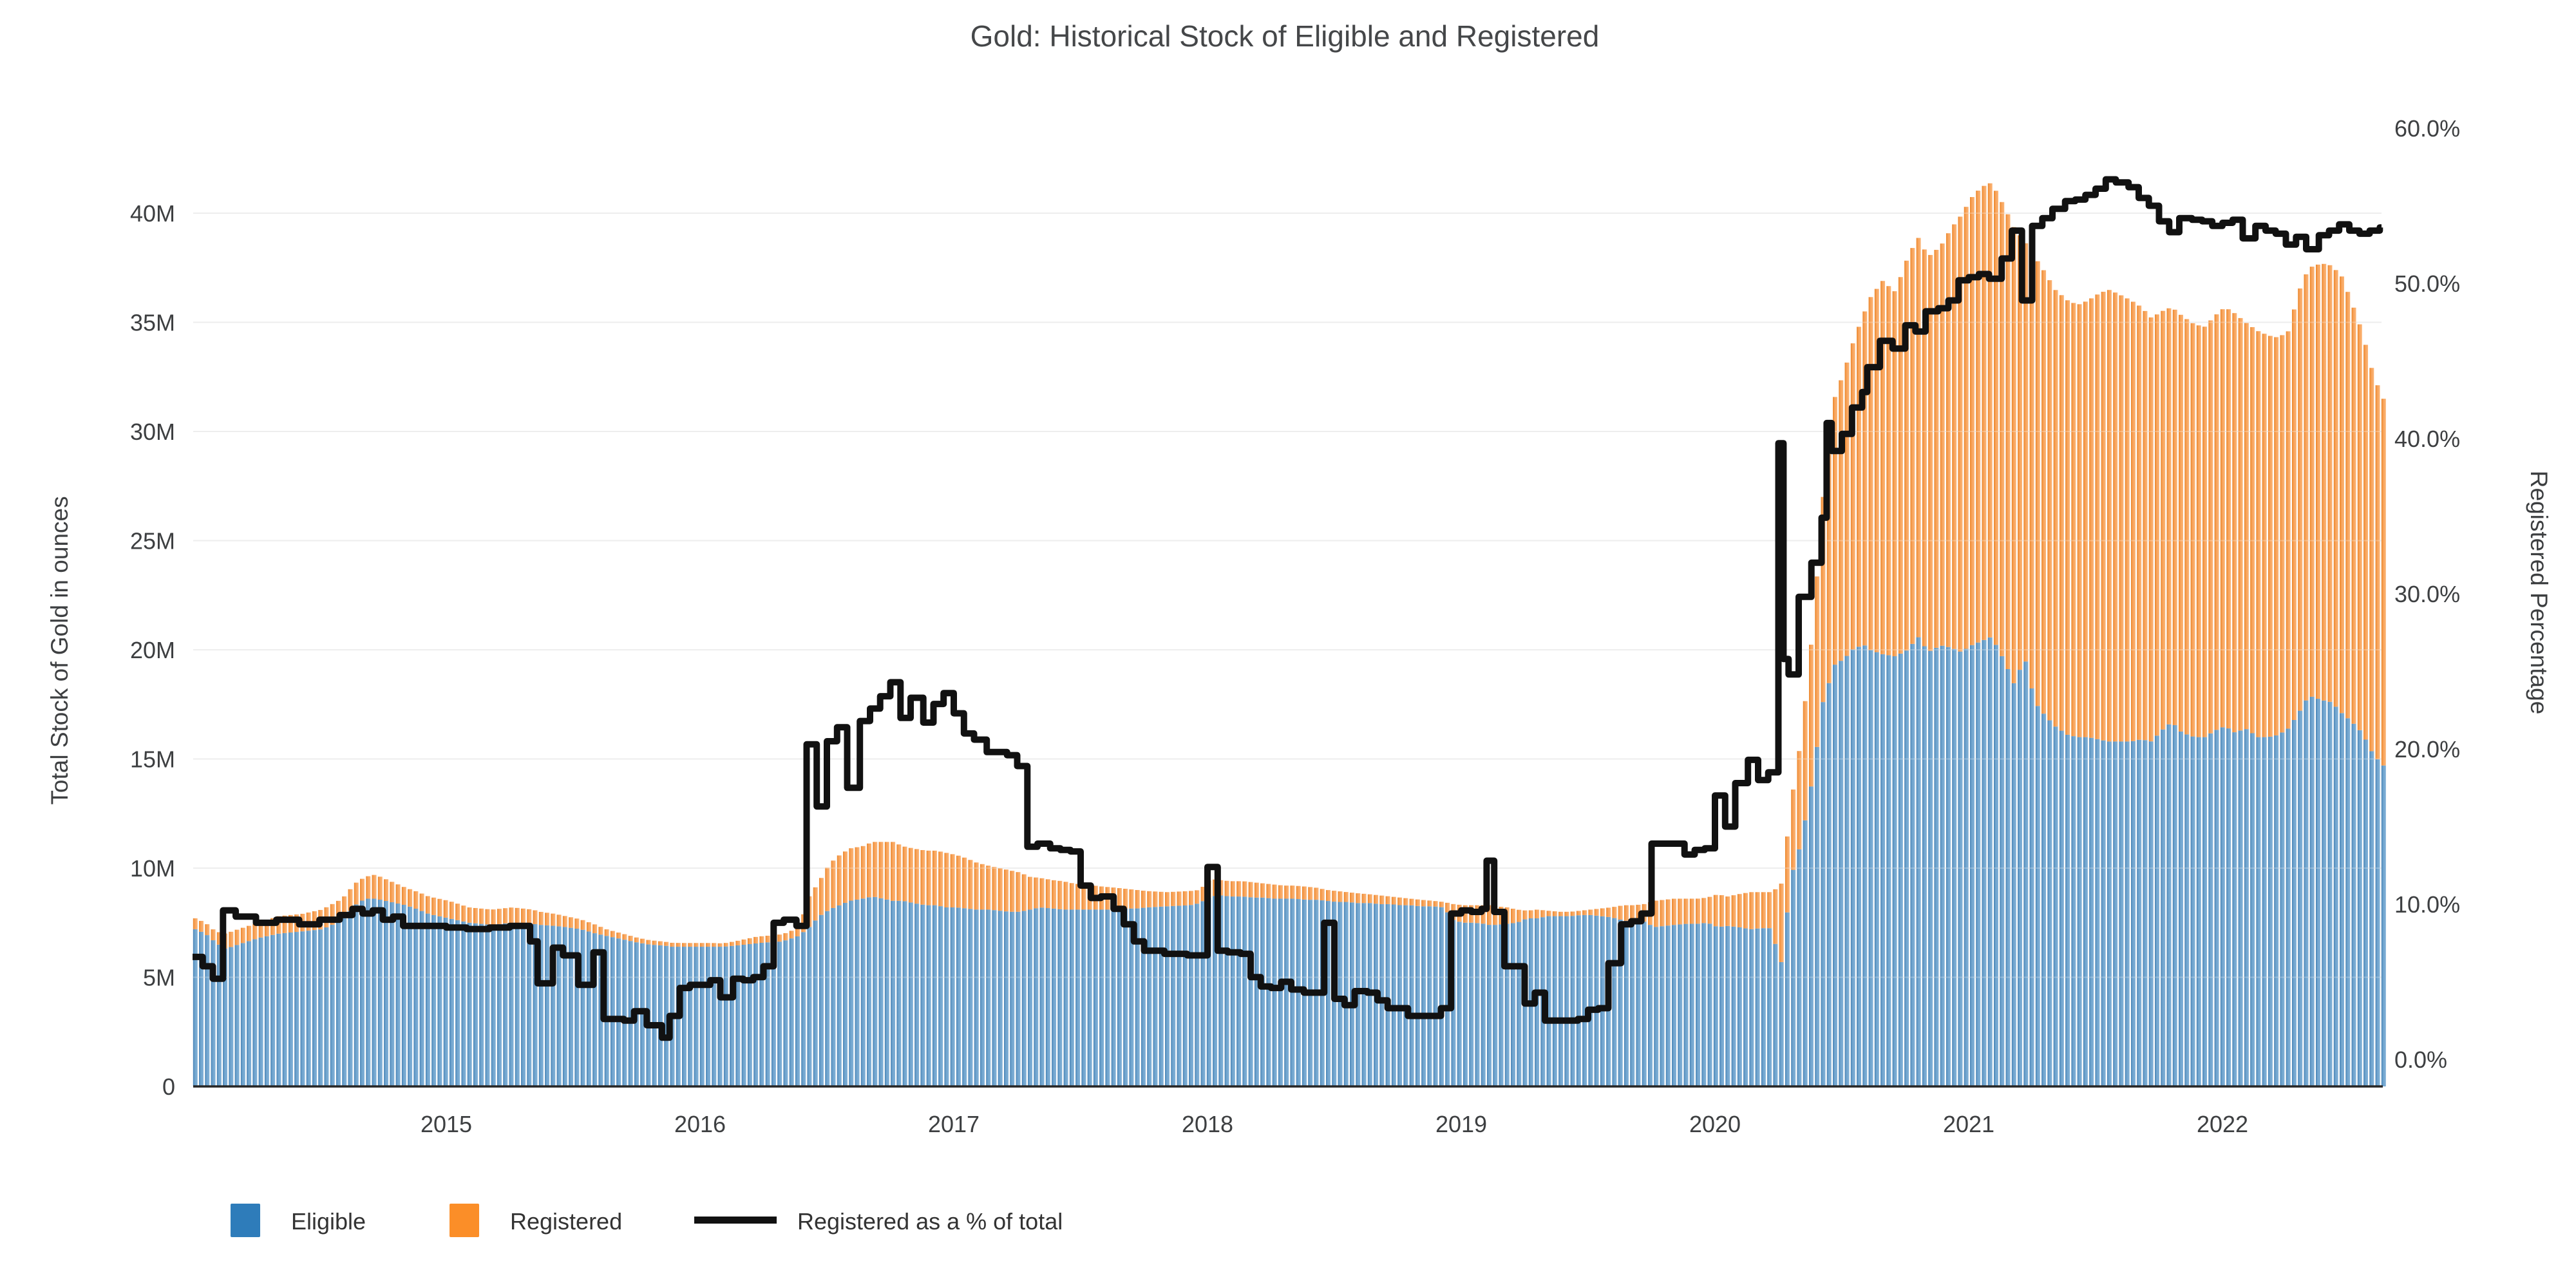 The image size is (2576, 1288). Describe the element at coordinates (1715, 1124) in the screenshot. I see `x-tick-label: 2020` at that location.